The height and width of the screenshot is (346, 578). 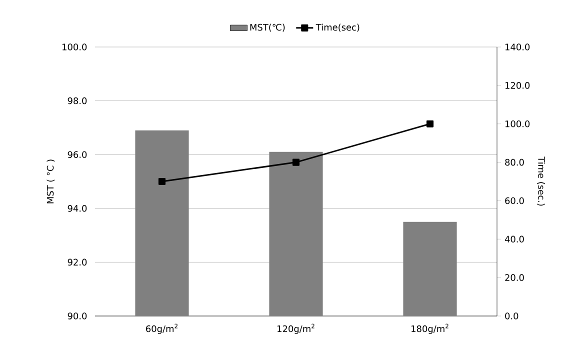 I want to click on y2-axis-title: Time (sec.), so click(x=541, y=181).